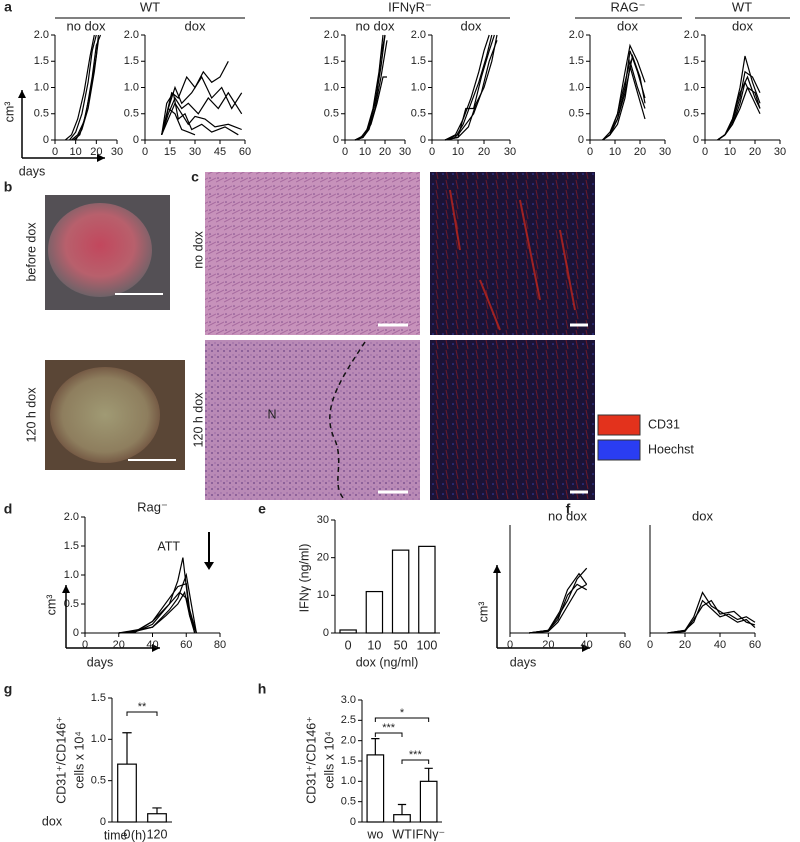 This screenshot has height=842, width=800. I want to click on significance-label: ***, so click(389, 728).